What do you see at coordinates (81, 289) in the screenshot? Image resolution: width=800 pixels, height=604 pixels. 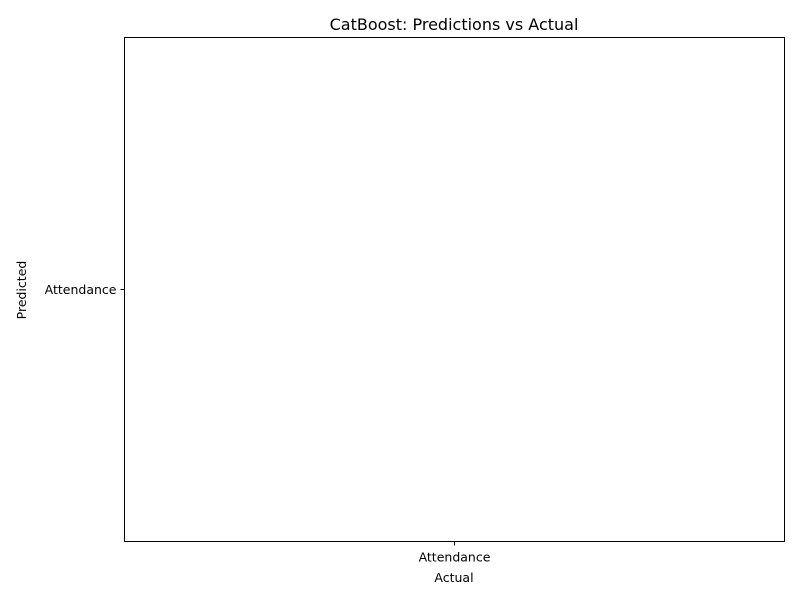 I see `y-tick-label: Attendance` at bounding box center [81, 289].